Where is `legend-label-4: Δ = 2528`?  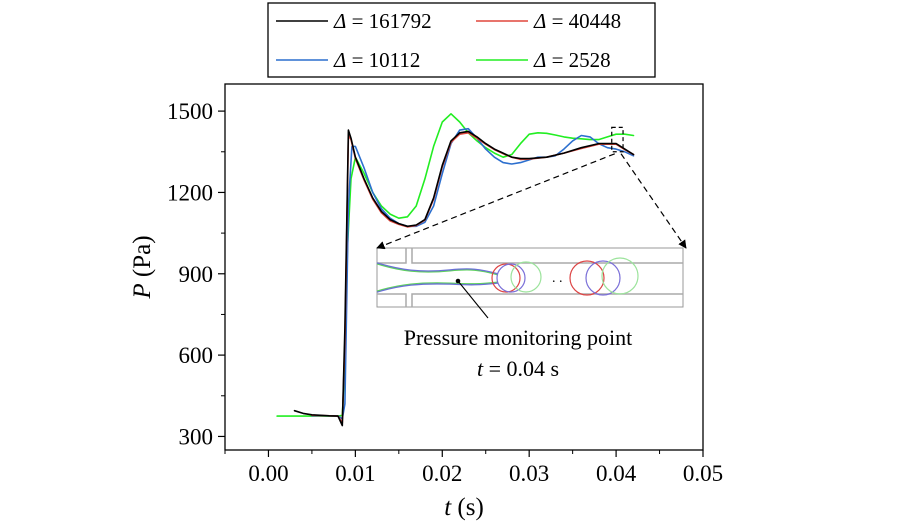 legend-label-4: Δ = 2528 is located at coordinates (572, 60).